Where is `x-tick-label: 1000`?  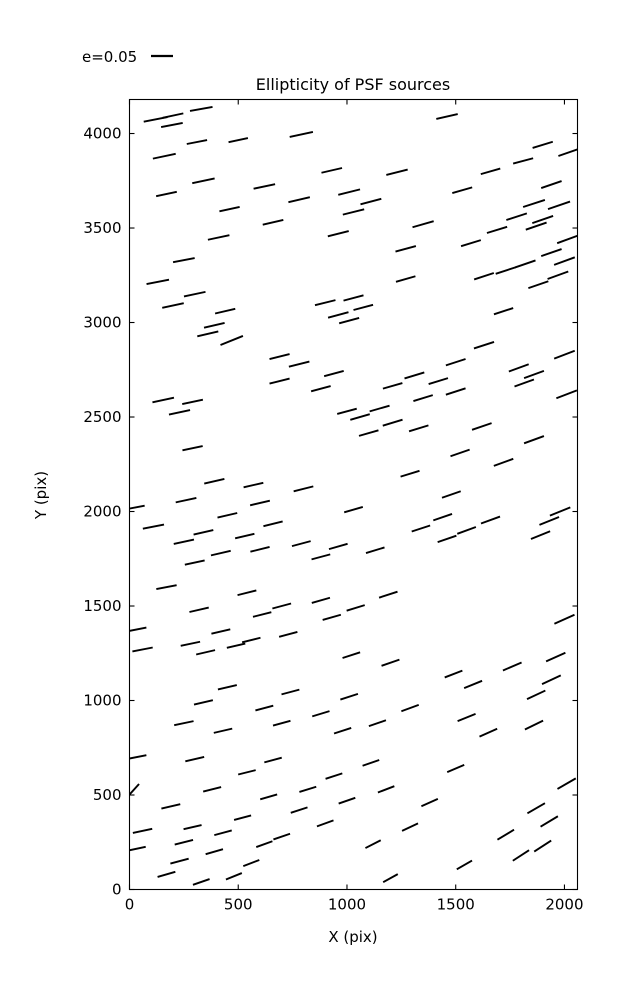
x-tick-label: 1000 is located at coordinates (347, 905).